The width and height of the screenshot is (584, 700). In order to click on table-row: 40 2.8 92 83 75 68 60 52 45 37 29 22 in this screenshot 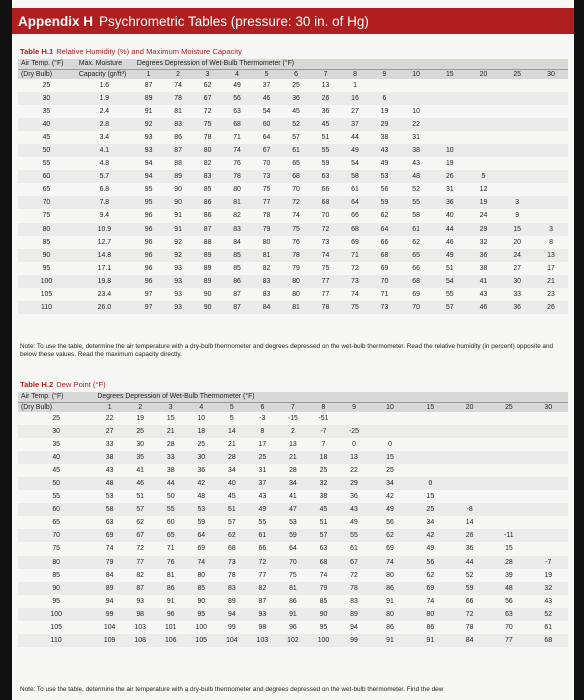, I will do `click(293, 125)`.